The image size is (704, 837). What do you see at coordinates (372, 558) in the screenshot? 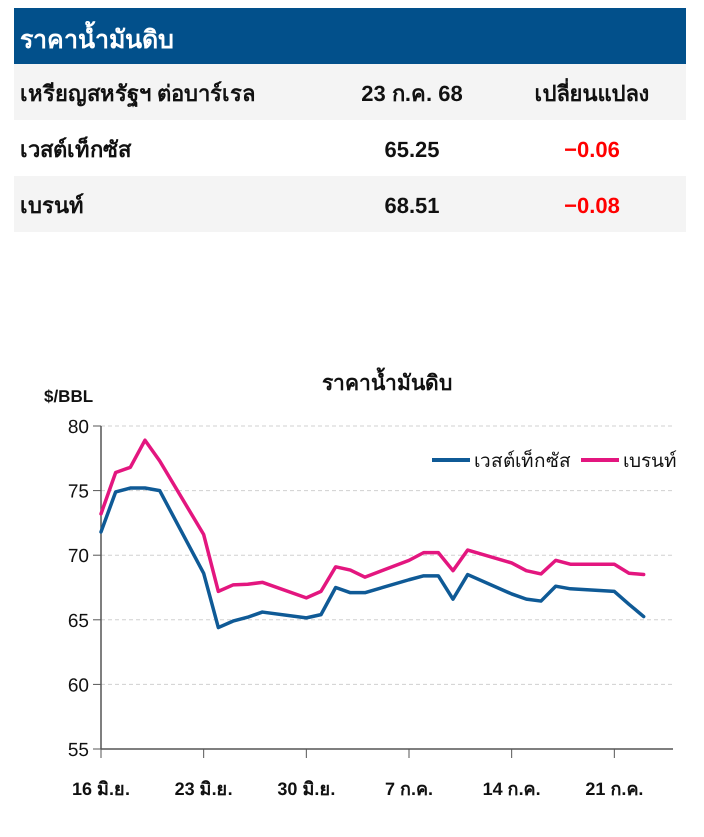
I see `line-series` at bounding box center [372, 558].